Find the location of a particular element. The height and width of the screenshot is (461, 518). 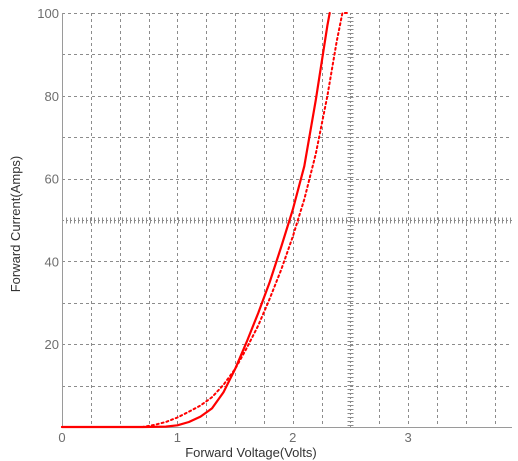

y-axis-label: Forward Current(Amps) is located at coordinates (15, 224).